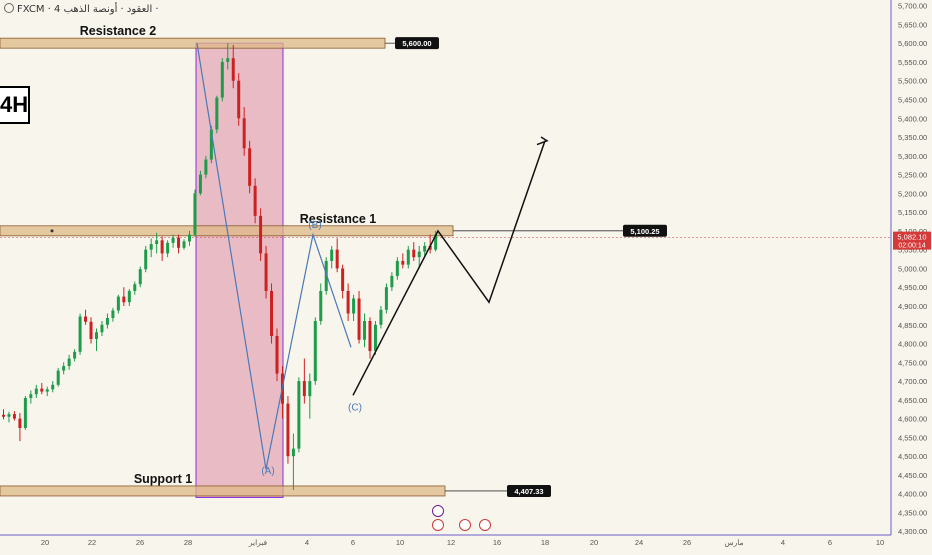  Describe the element at coordinates (911, 246) in the screenshot. I see `current-price-countdown: 02:00:14` at that location.